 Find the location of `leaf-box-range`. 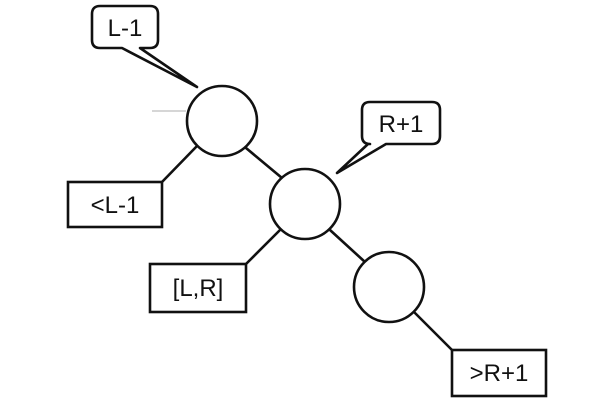

leaf-box-range is located at coordinates (198, 288).